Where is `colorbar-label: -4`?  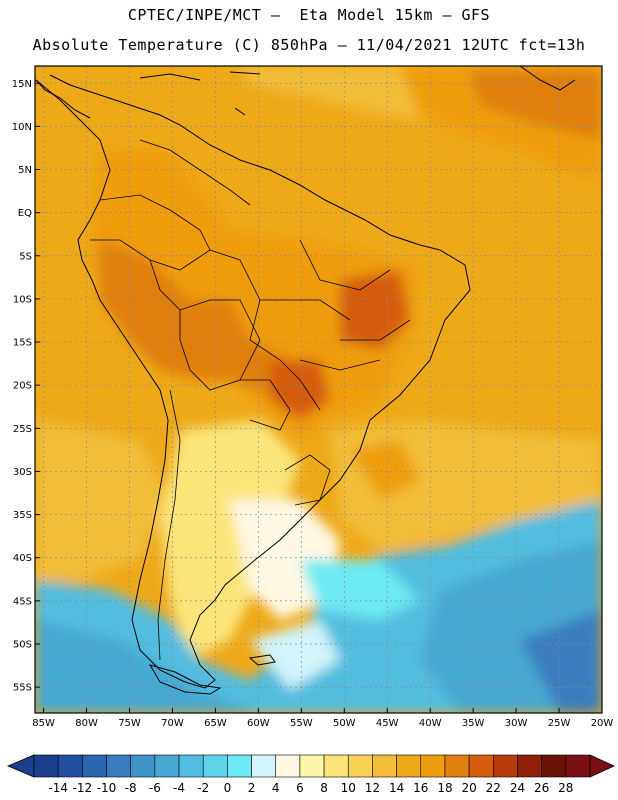
colorbar-label: -4 is located at coordinates (179, 788).